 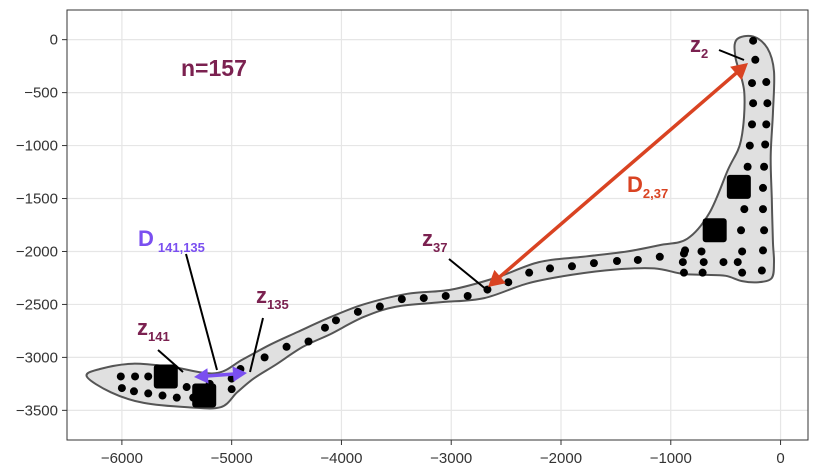 I want to click on d-141-135-arrow, so click(x=220, y=375).